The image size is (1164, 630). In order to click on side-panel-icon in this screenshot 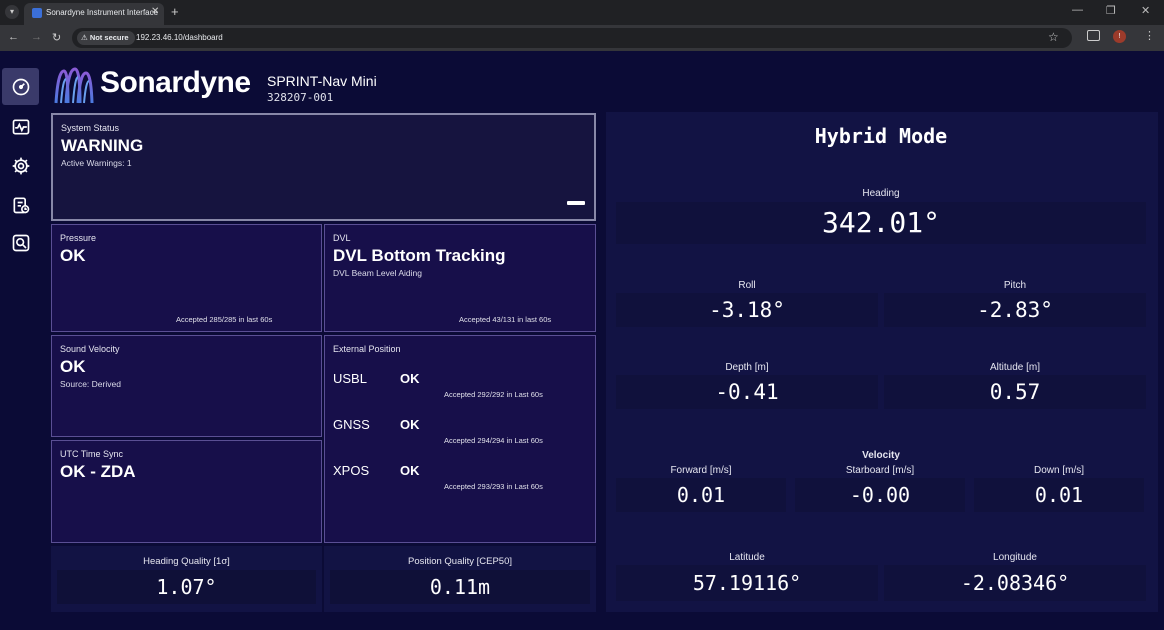, I will do `click(1093, 35)`.